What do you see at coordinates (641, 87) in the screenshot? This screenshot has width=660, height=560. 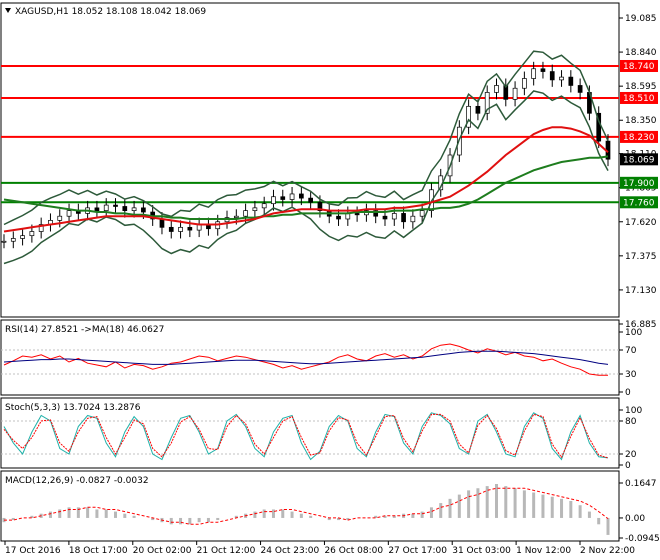 I see `price-tick-label: 18.595` at bounding box center [641, 87].